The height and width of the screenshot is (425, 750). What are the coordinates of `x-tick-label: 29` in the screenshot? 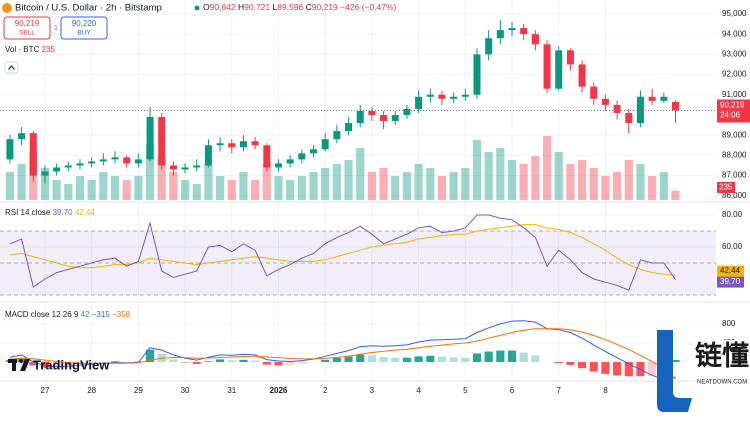 It's located at (138, 390).